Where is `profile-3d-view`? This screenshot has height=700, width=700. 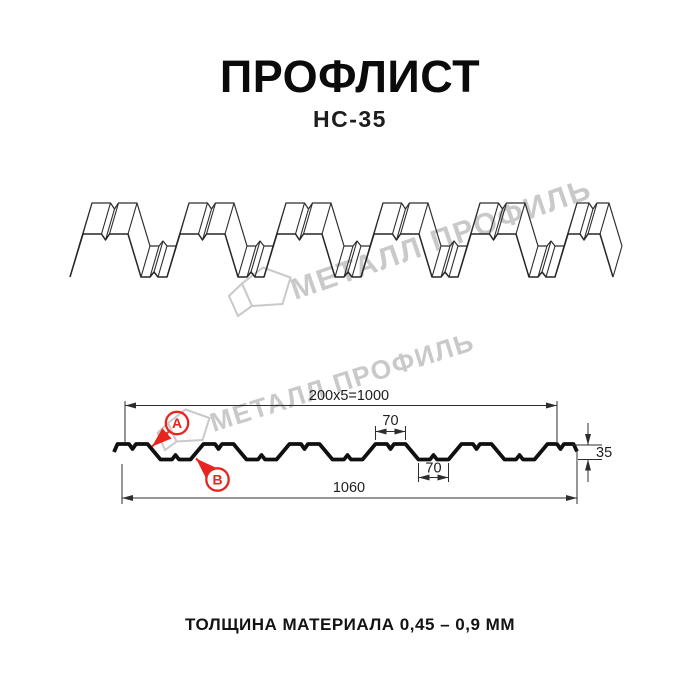 profile-3d-view is located at coordinates (346, 240).